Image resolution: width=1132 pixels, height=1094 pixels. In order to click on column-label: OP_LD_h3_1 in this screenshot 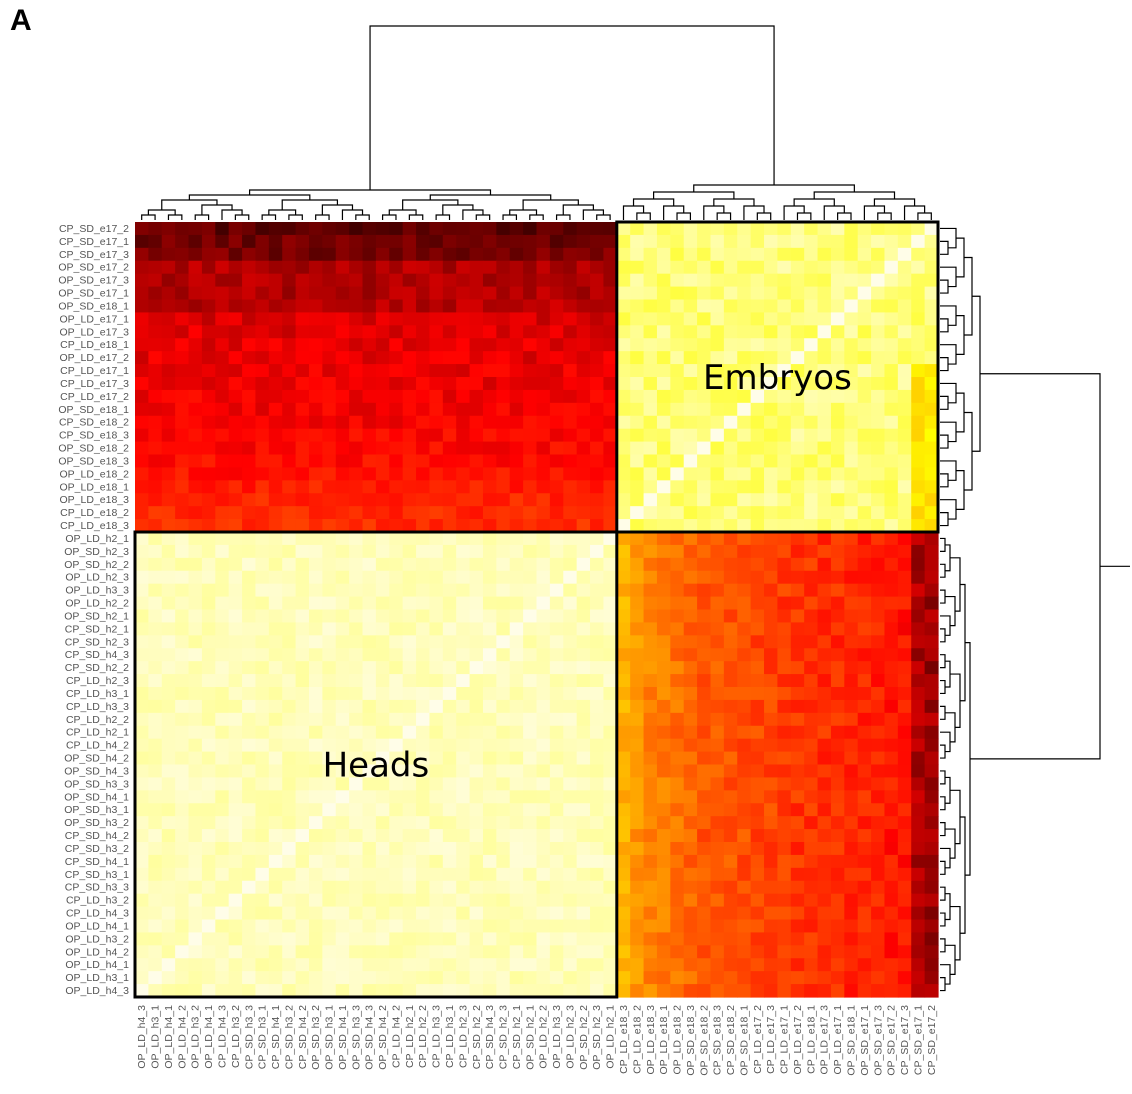, I will do `click(156, 1037)`.